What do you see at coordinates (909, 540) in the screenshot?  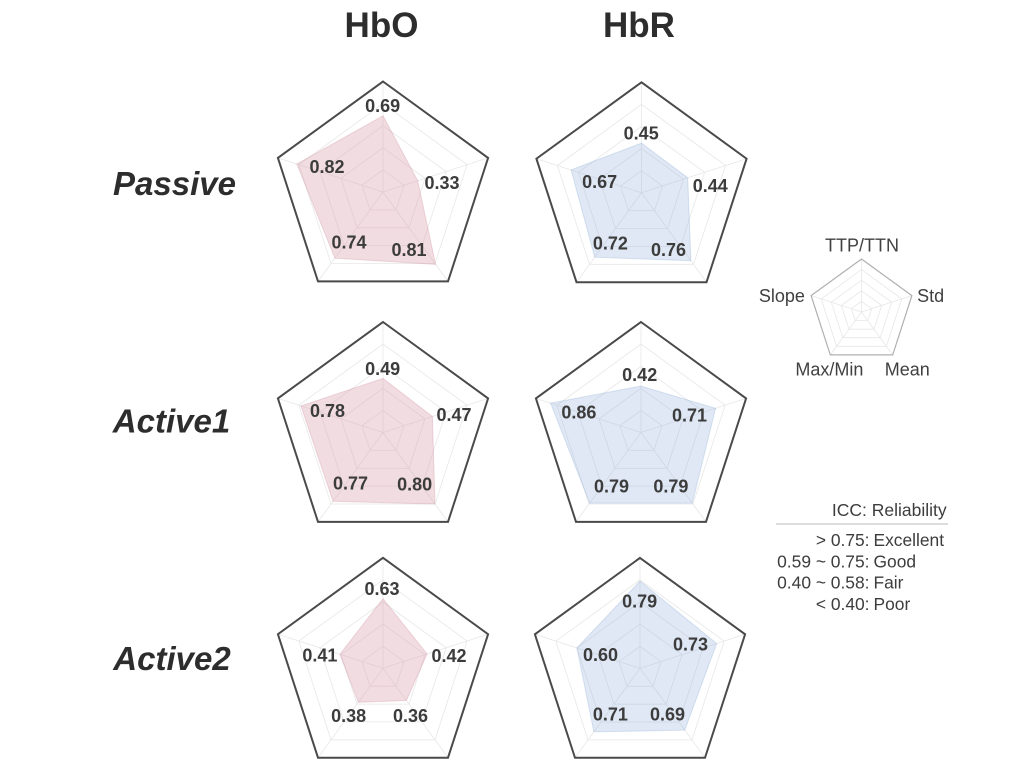 I see `svg-text: Excellent` at bounding box center [909, 540].